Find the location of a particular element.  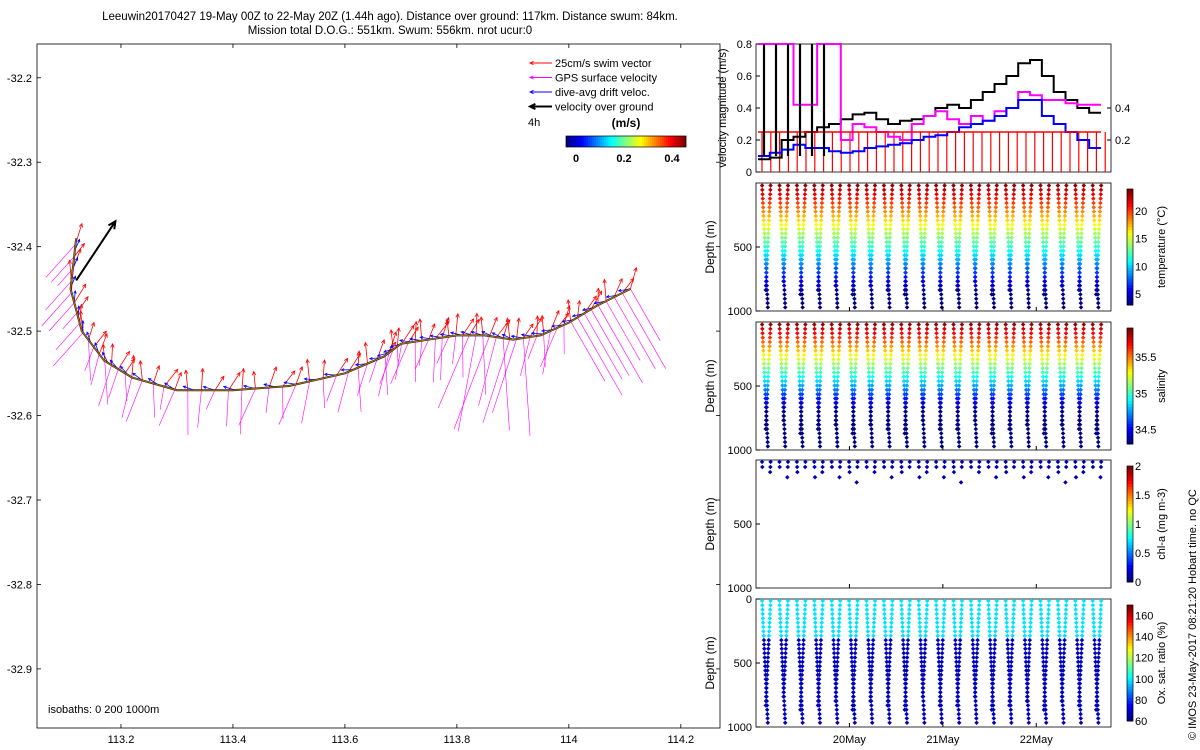

salinity-panel-colorbar-tick: 35.5 is located at coordinates (1145, 358).